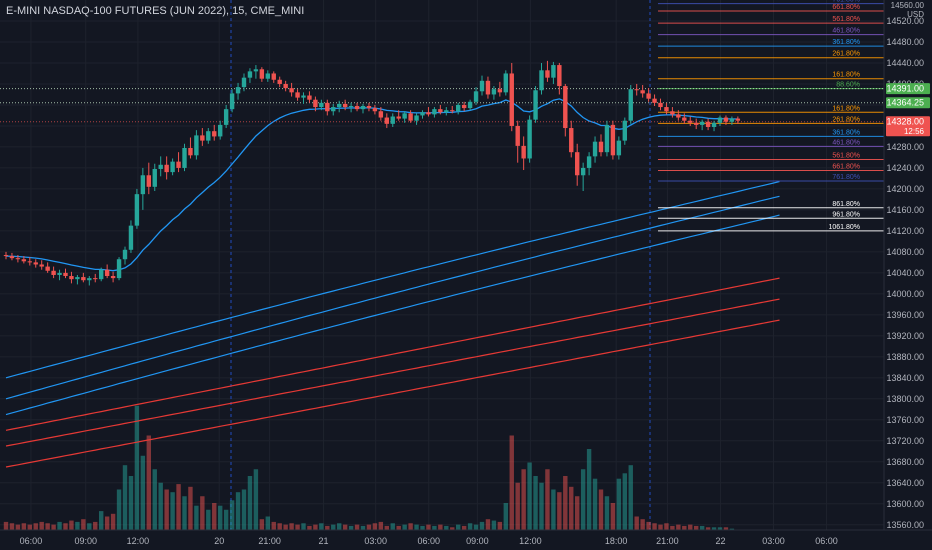 The width and height of the screenshot is (932, 550). I want to click on time-tick-label: 12:00, so click(138, 541).